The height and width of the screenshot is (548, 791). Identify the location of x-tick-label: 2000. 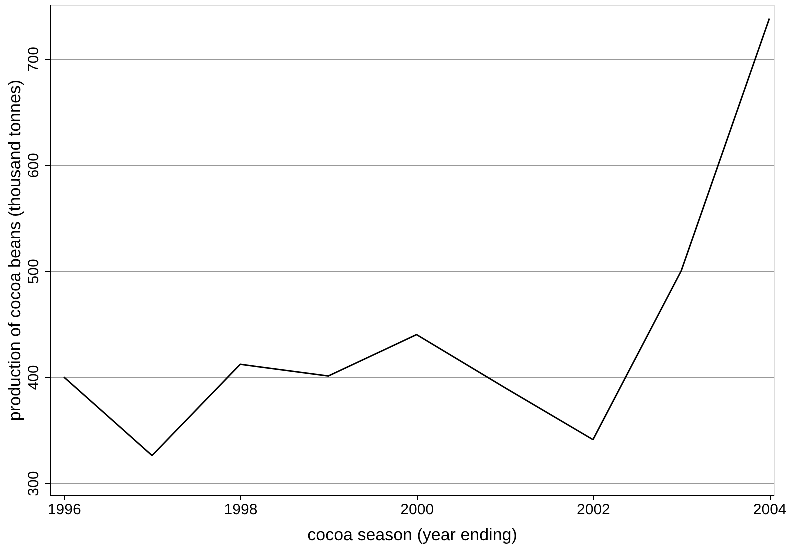
(417, 510).